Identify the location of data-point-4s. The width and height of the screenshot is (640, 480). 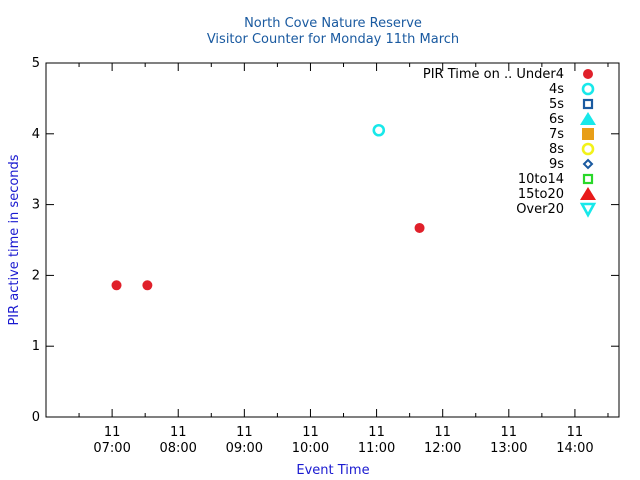
(379, 130).